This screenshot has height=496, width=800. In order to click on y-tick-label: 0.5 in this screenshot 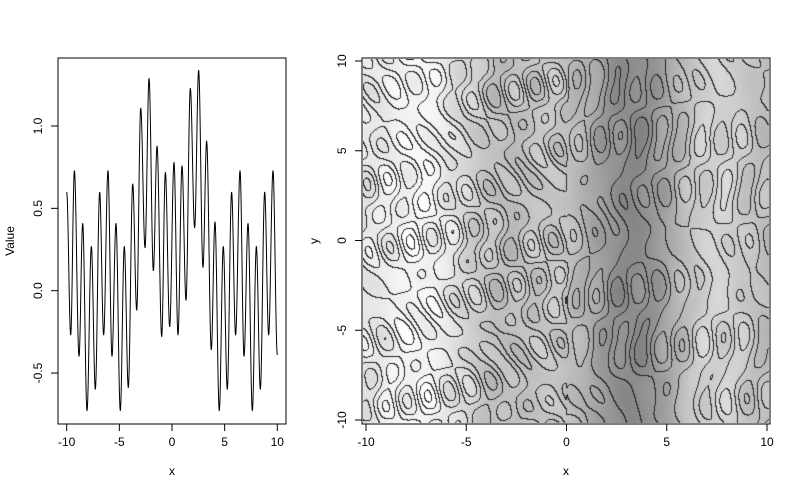, I will do `click(38, 208)`.